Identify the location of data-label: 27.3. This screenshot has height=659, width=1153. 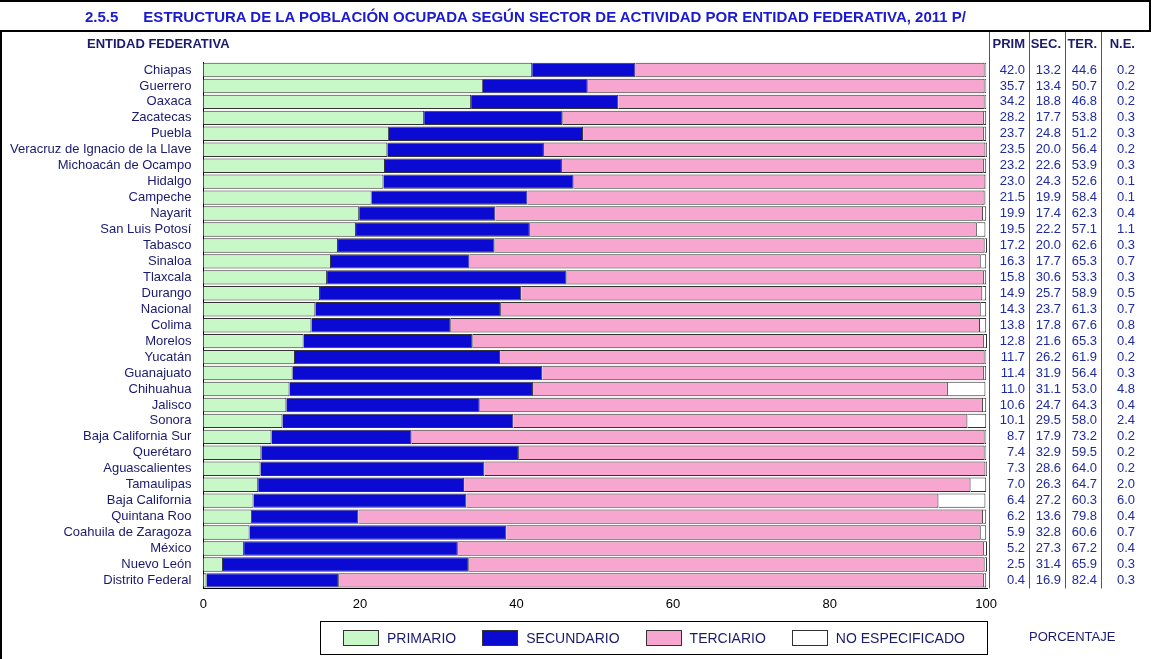
(1048, 548).